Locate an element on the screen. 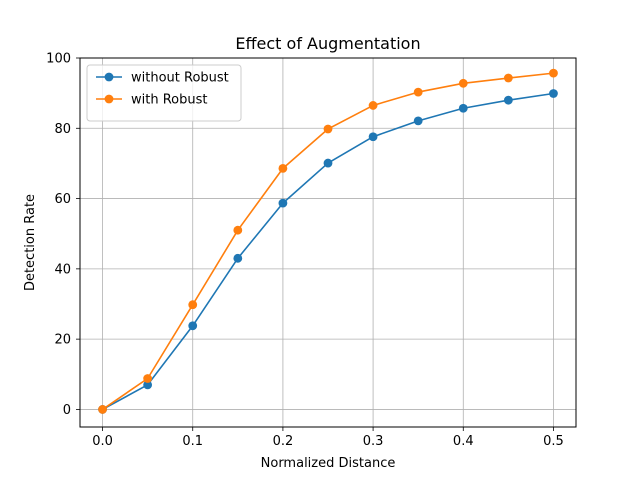 The height and width of the screenshot is (480, 640). legend-item: without Robust is located at coordinates (162, 78).